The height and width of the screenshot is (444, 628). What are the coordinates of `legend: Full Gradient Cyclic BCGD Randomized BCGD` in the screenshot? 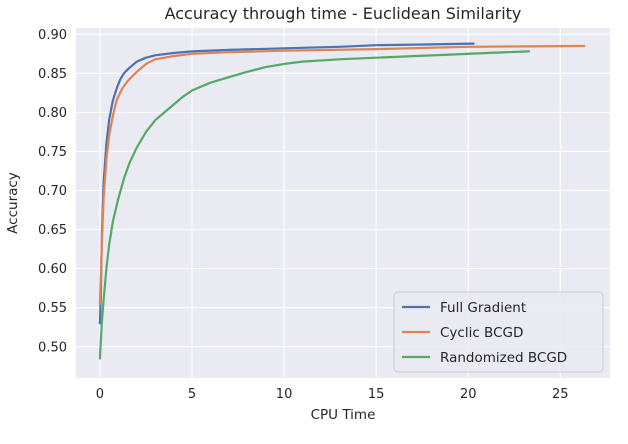 It's located at (498, 332).